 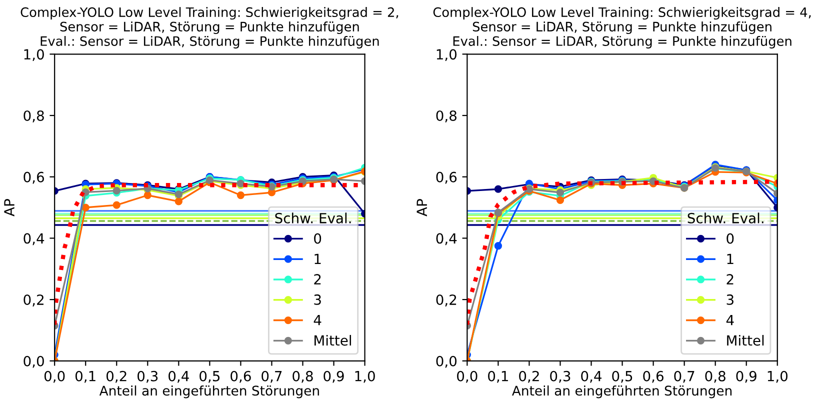 What do you see at coordinates (209, 27) in the screenshot?
I see `chart-title: Complex-YOLO Low Level Training: Schwierigkeitsgrad = 2, Sensor = LiDAR, Störung = Punkte hinzufügen Eval.: Sensor = LiDAR, Störung = Punkte hinzufügen` at bounding box center [209, 27].